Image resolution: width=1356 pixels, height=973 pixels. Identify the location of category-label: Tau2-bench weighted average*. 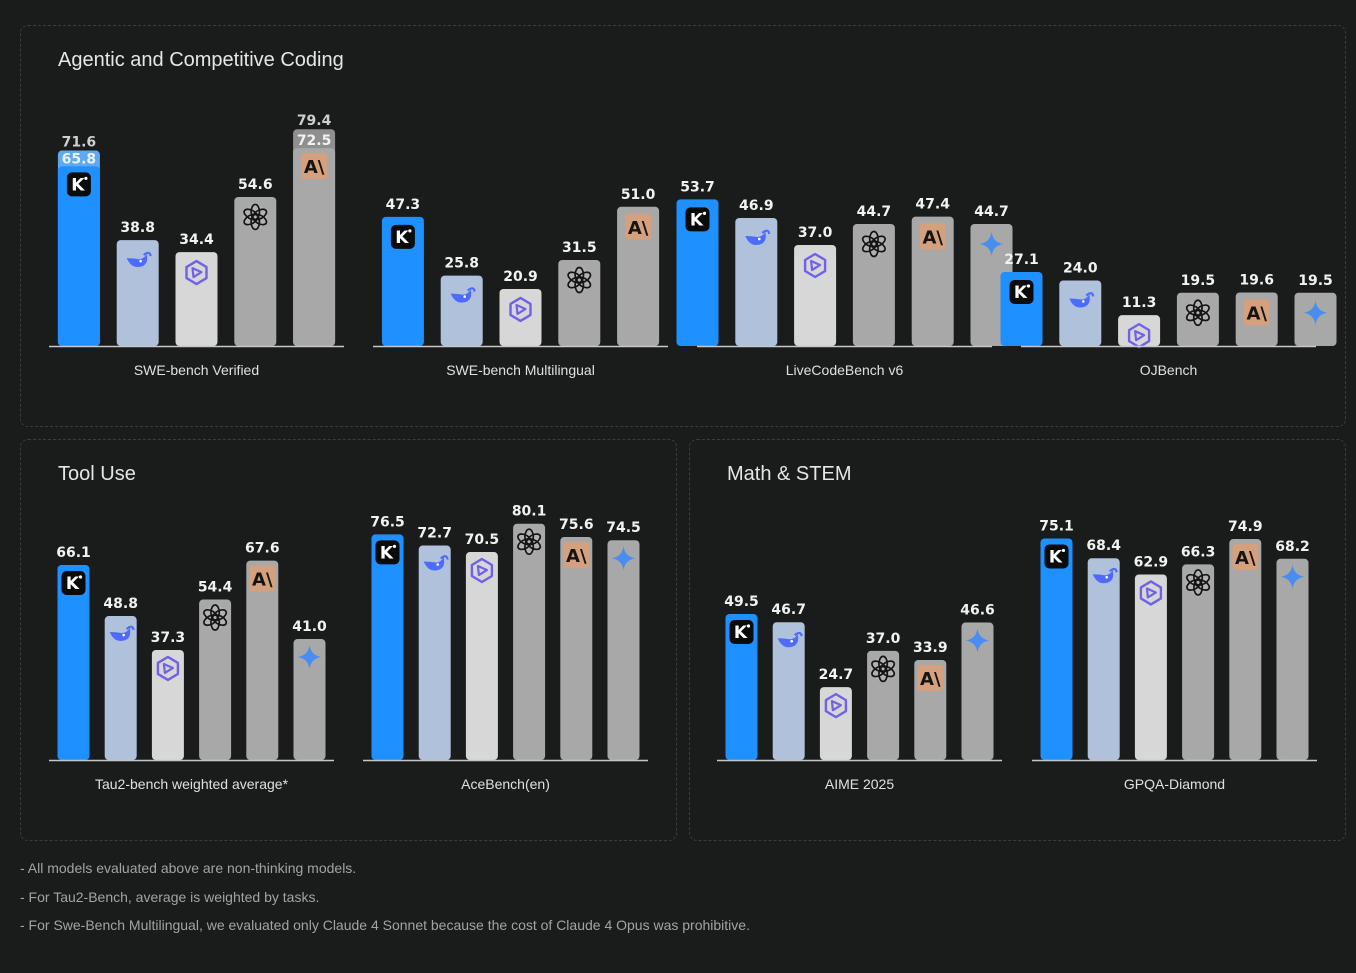
(192, 784).